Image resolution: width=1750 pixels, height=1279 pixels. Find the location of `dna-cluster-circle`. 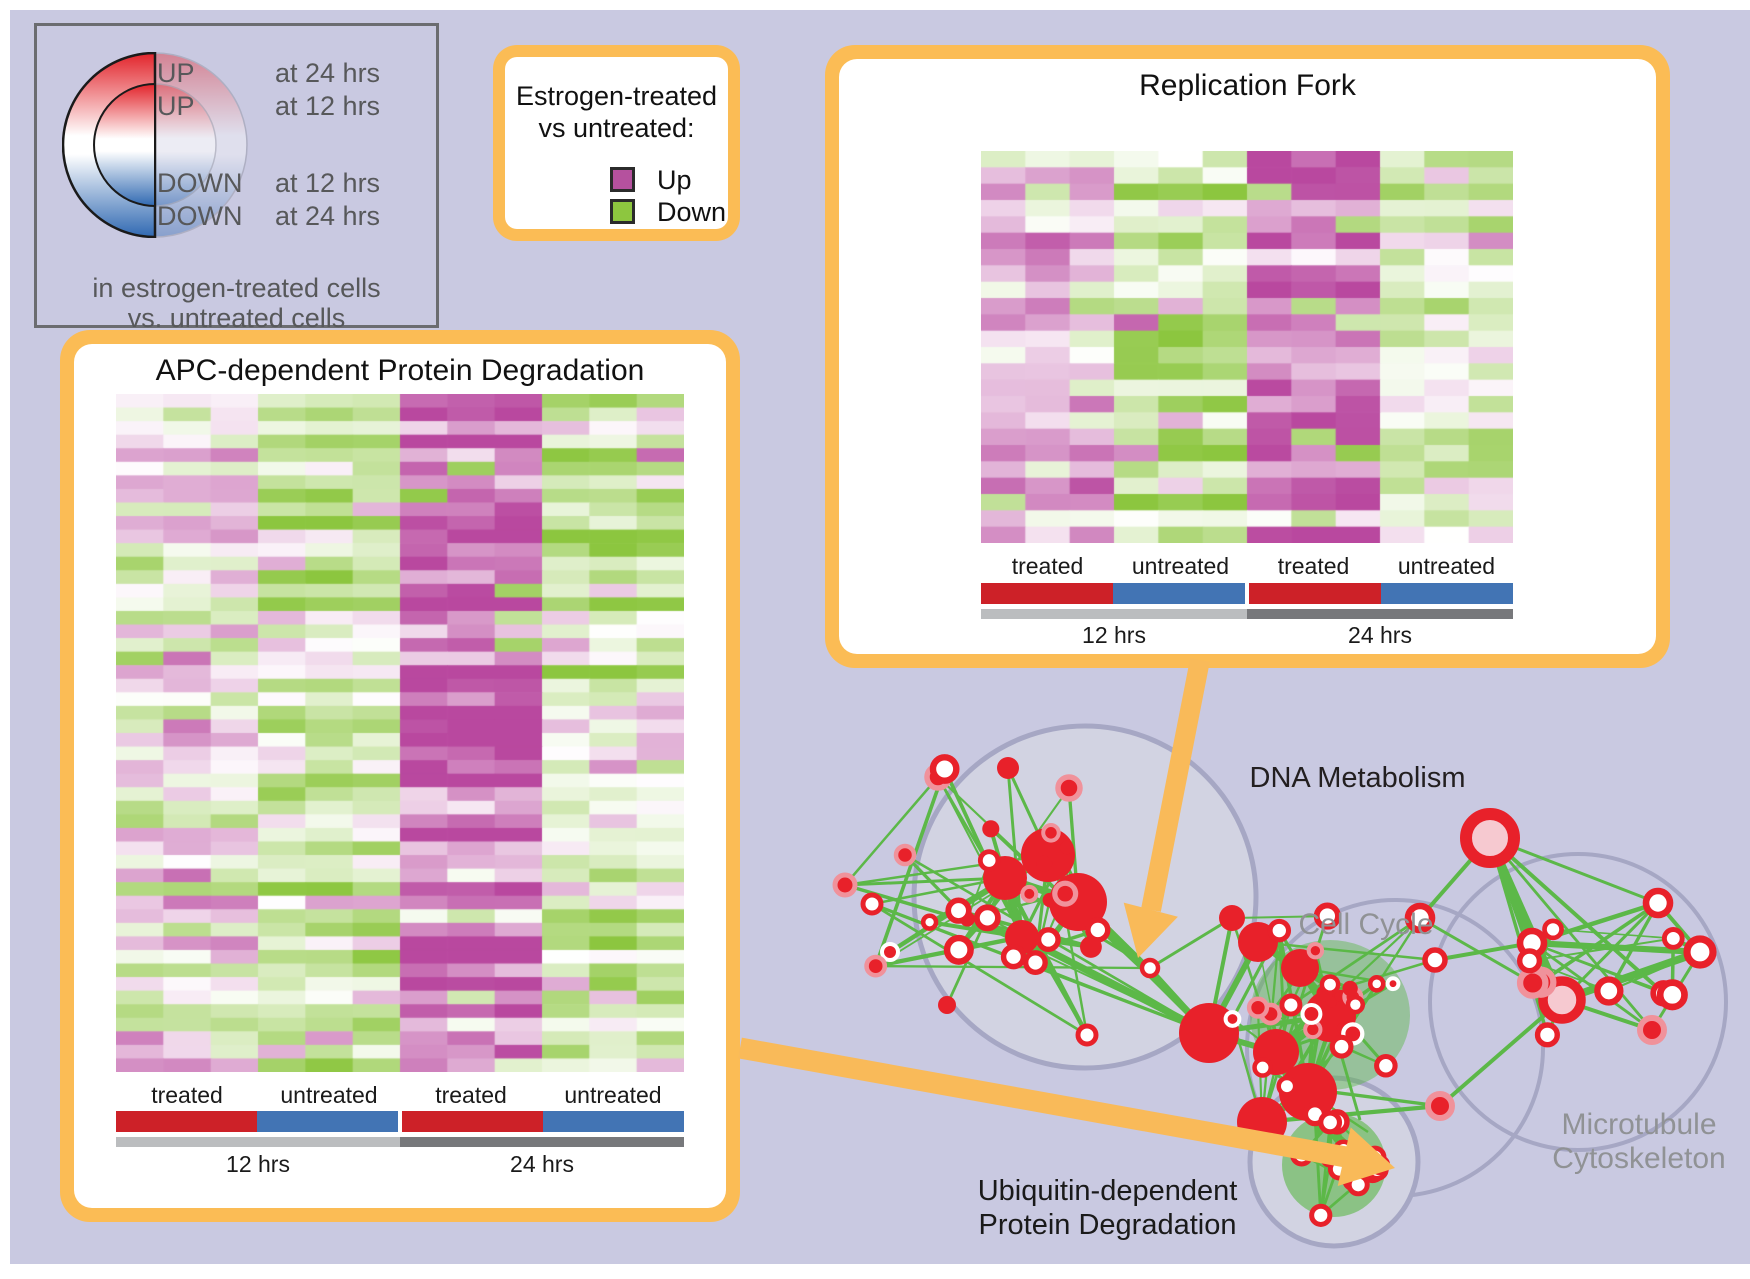

dna-cluster-circle is located at coordinates (1085, 897).